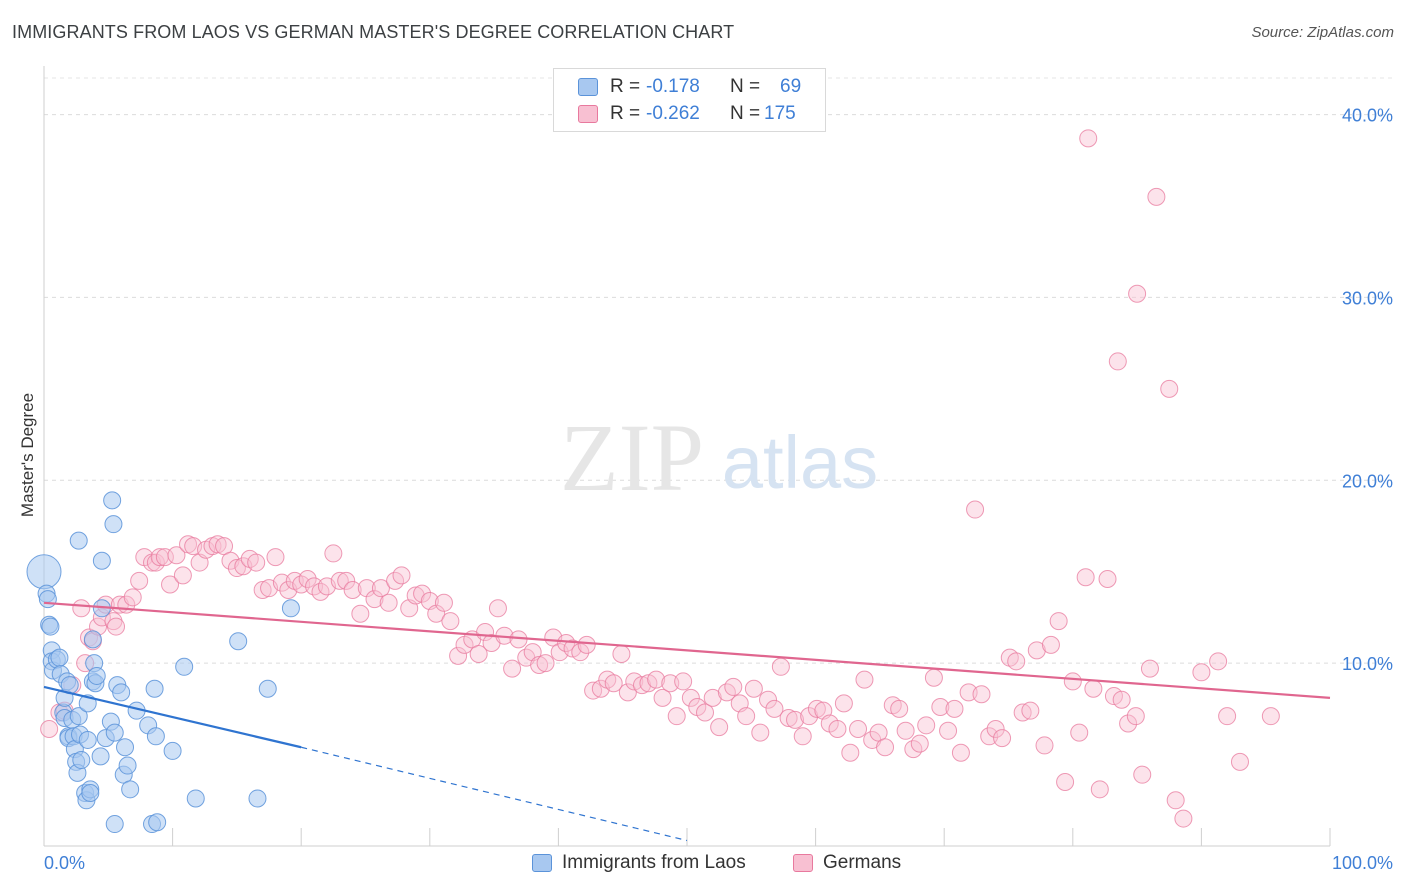  Describe the element at coordinates (673, 86) in the screenshot. I see `legend-r-value: -0.178` at that location.